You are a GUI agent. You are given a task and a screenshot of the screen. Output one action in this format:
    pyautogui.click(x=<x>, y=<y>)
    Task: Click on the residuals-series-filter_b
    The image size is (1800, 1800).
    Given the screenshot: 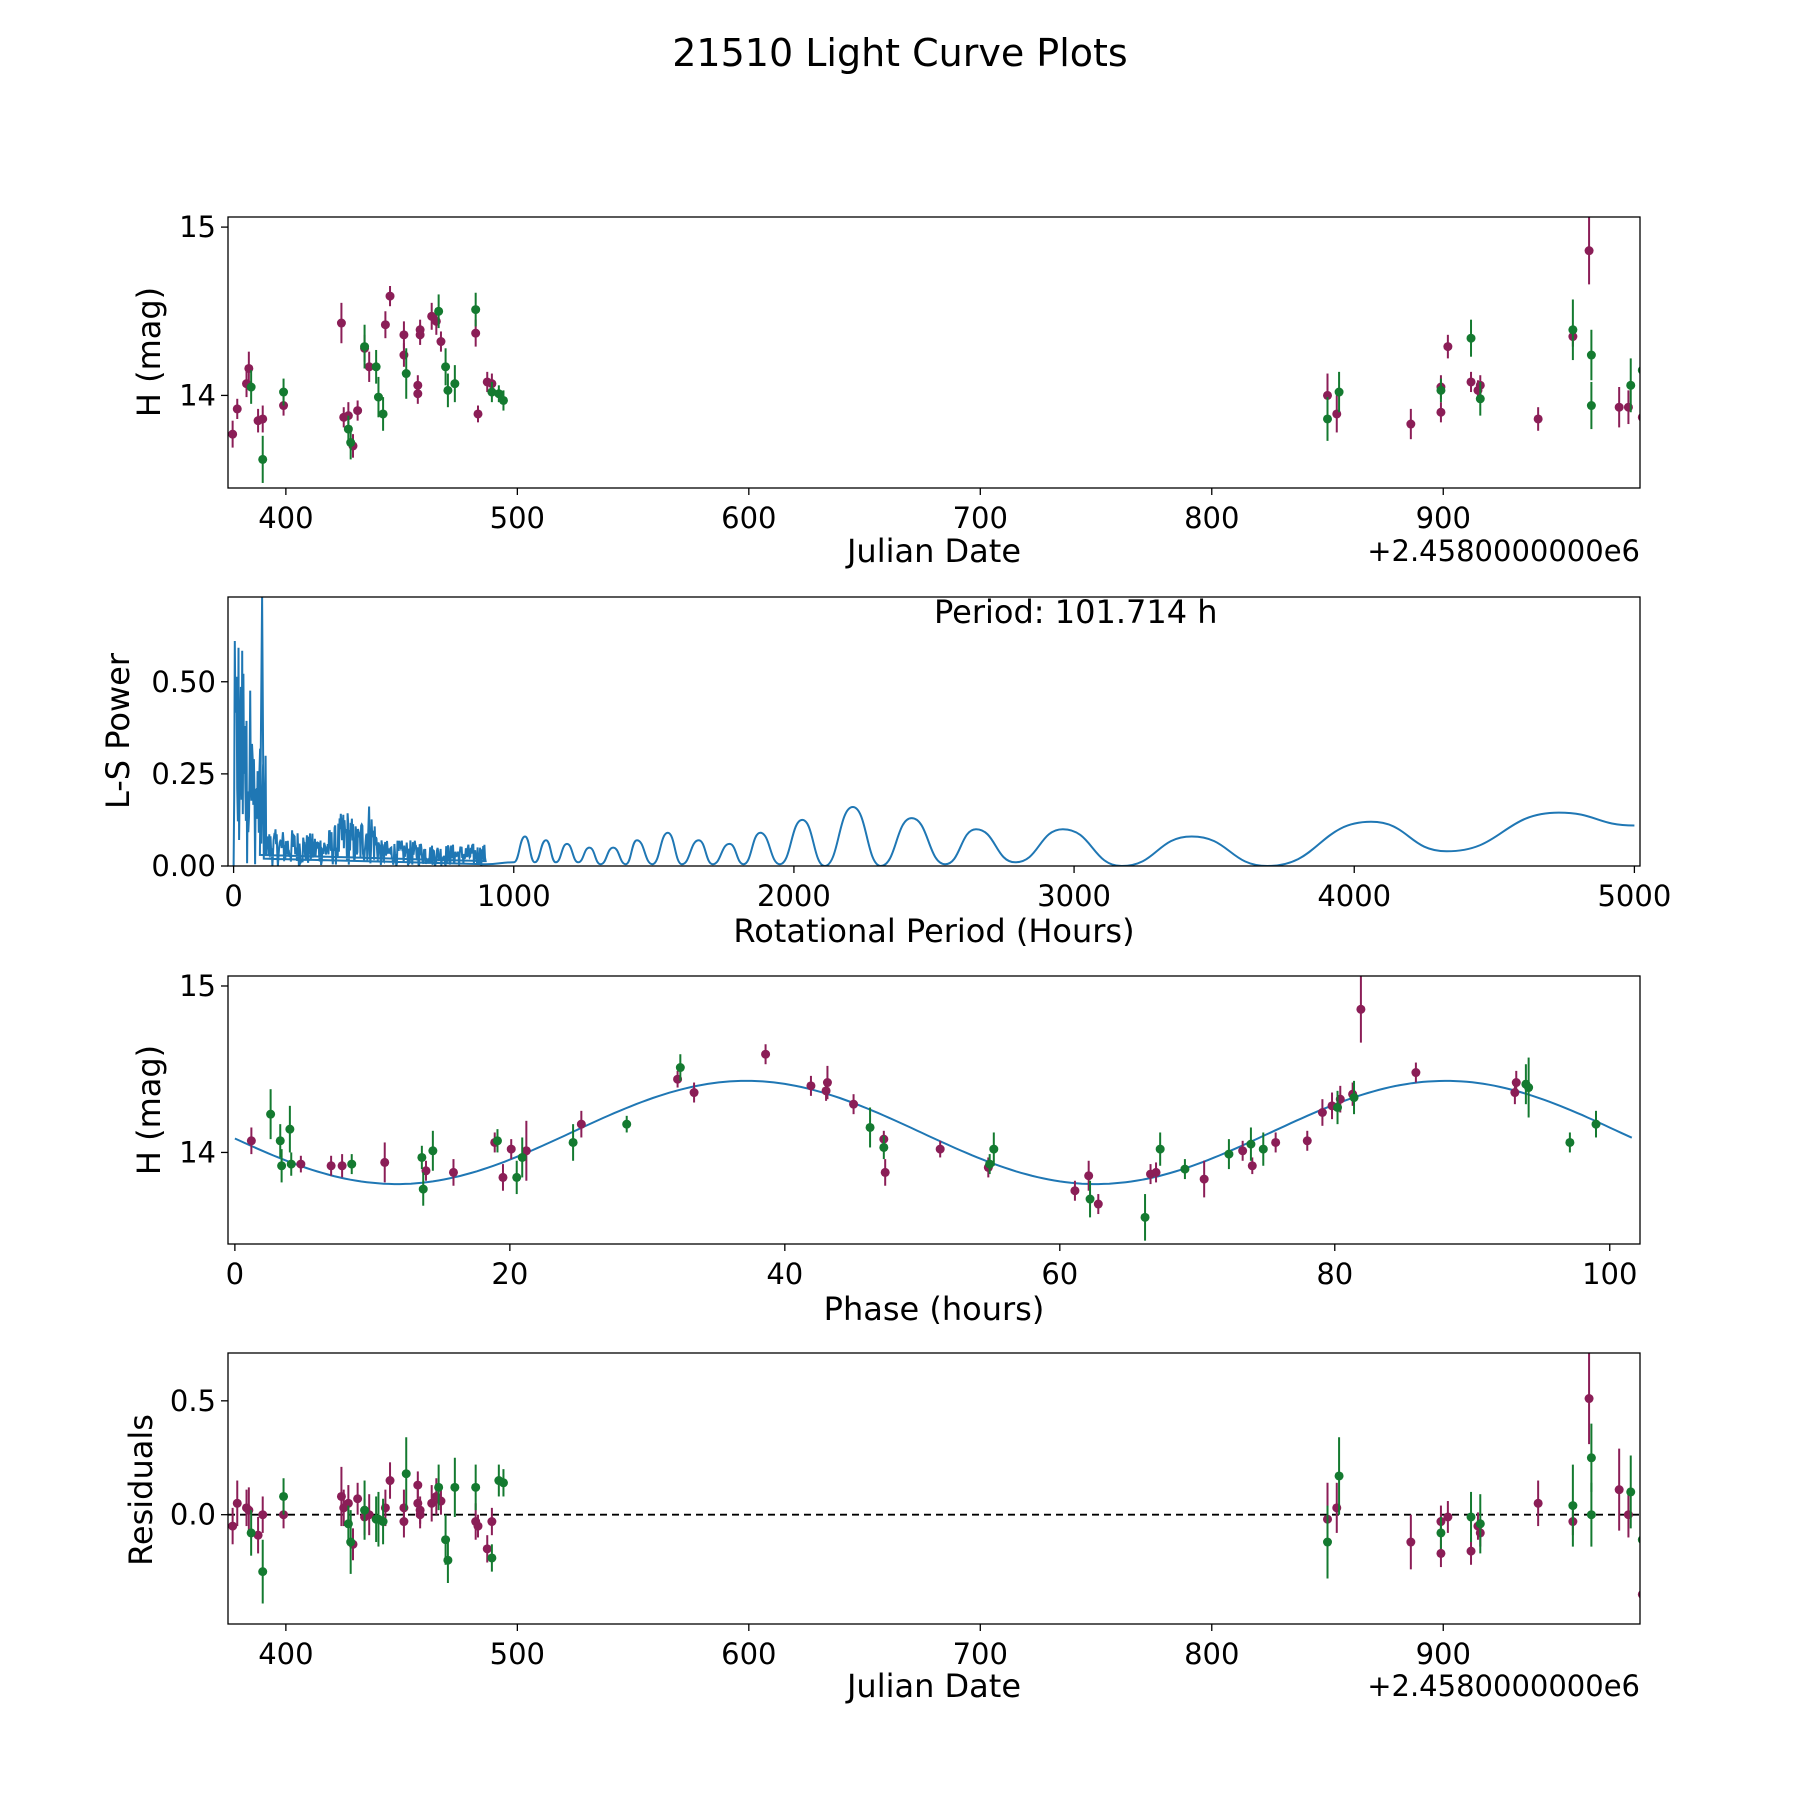 What is the action you would take?
    pyautogui.click(x=943, y=1513)
    